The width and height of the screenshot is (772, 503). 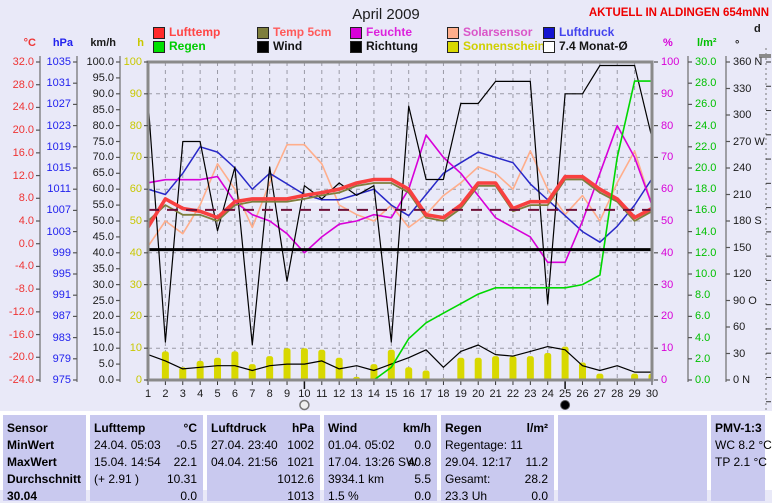 I want to click on table-row-label: Sensor, so click(x=27, y=428).